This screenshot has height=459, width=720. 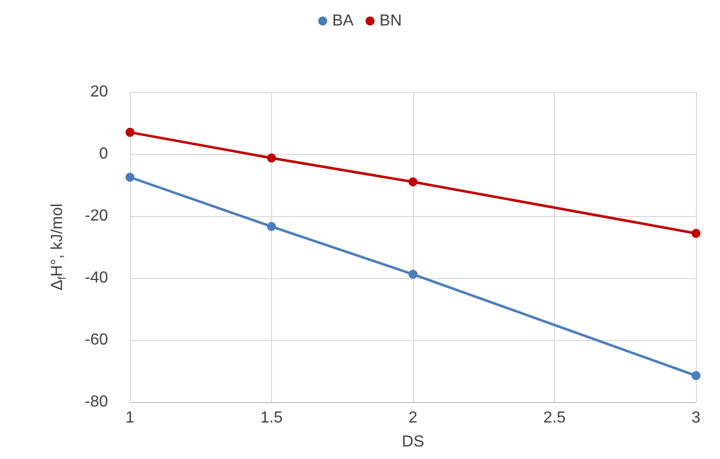 I want to click on x-tick-label: 2.5, so click(x=554, y=418).